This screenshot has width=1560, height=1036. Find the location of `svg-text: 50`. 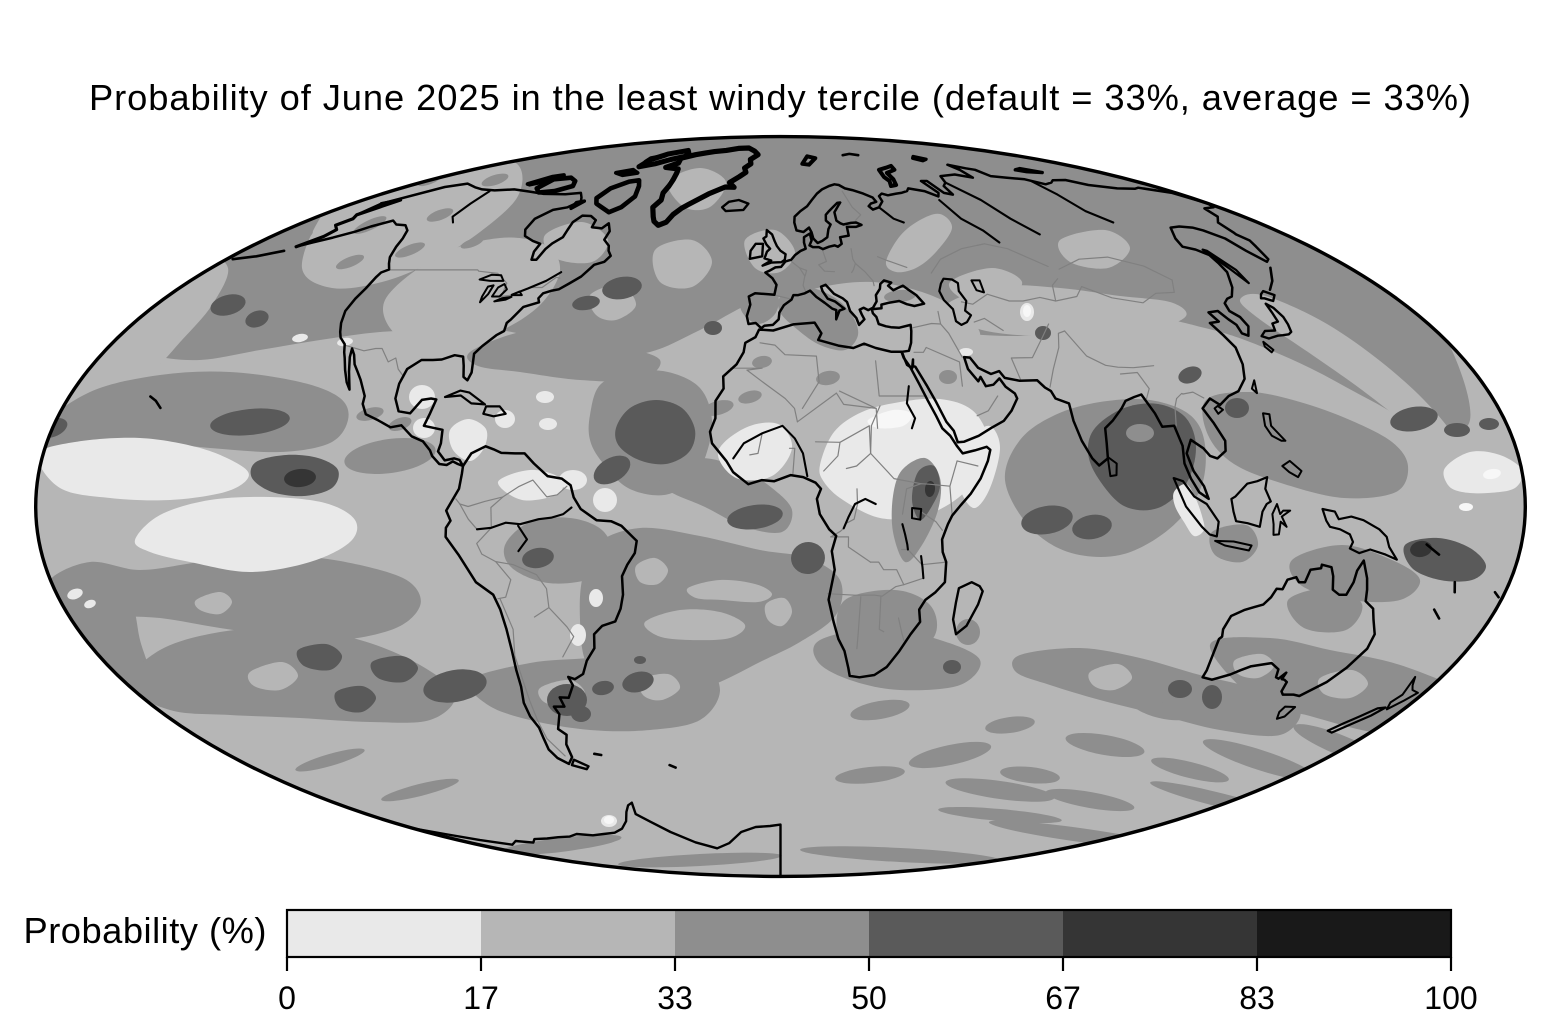

svg-text: 50 is located at coordinates (869, 998).